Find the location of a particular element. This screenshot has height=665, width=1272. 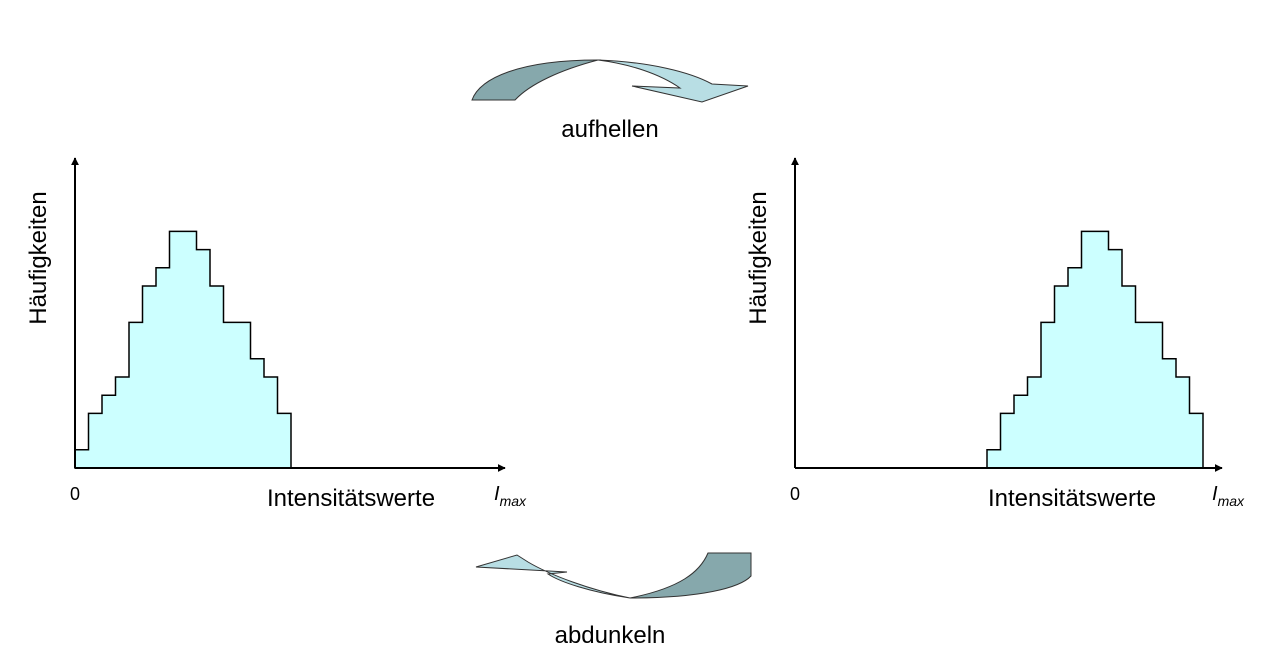

darken-arrow-tail is located at coordinates (690, 575).